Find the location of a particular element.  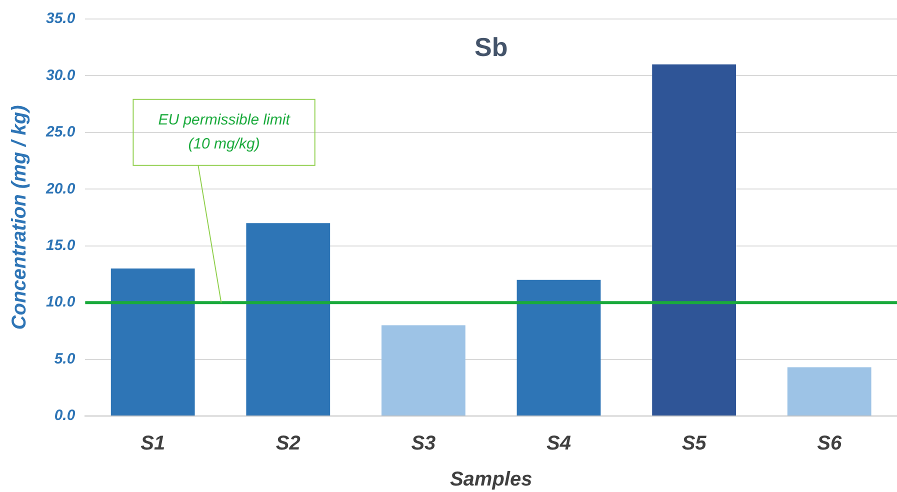

y-axis-title: Concentration (mg / kg) is located at coordinates (19, 217).